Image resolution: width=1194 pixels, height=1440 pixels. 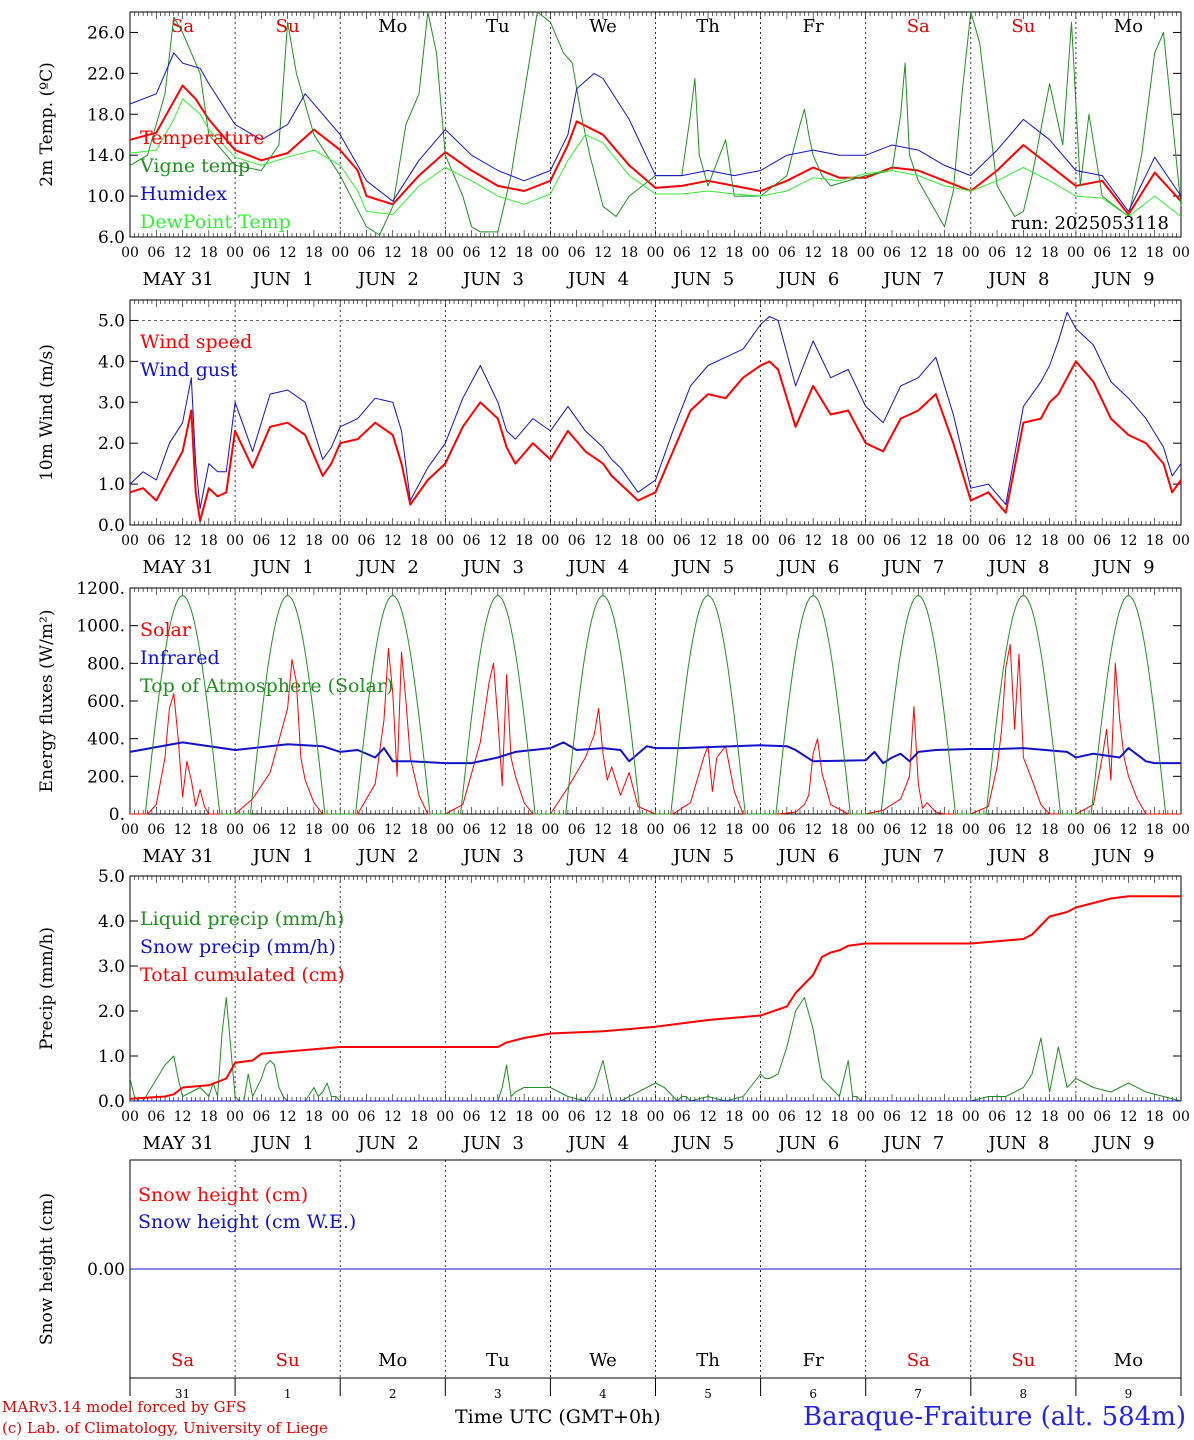 I want to click on date-label: MAY 31, so click(x=178, y=567).